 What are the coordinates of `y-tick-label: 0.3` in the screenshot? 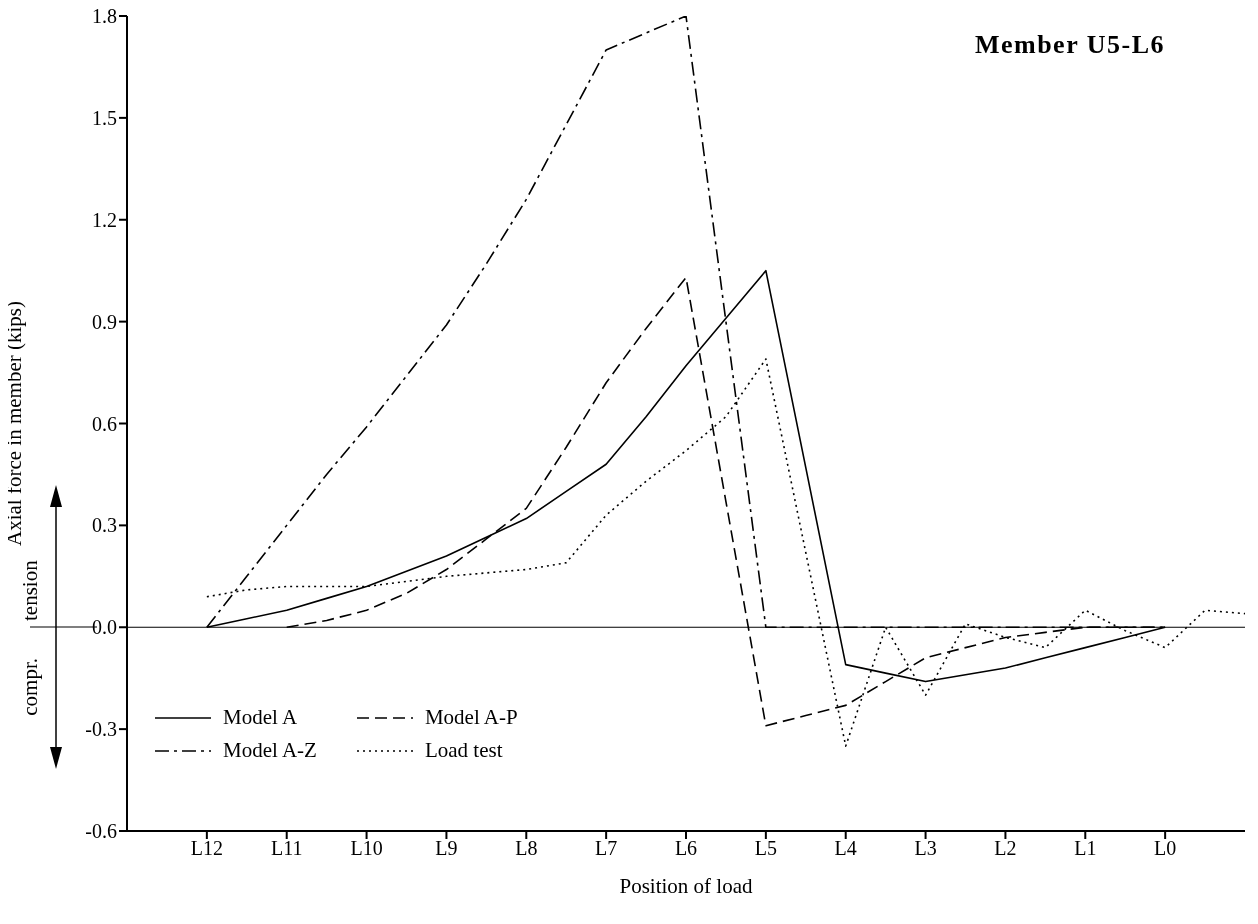 It's located at (104, 525).